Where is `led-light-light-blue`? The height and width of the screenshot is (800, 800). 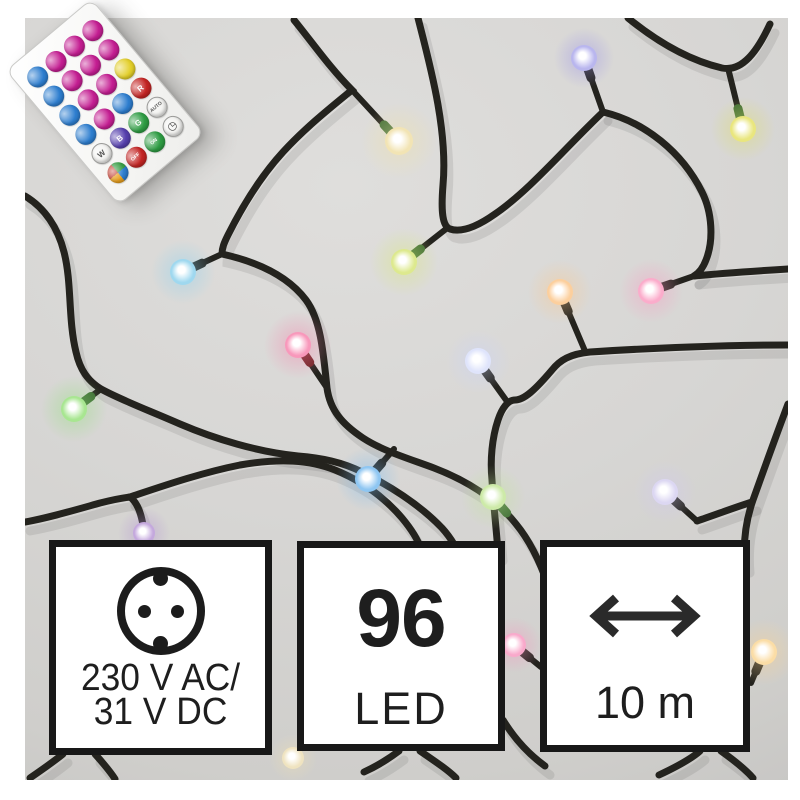 led-light-light-blue is located at coordinates (368, 478).